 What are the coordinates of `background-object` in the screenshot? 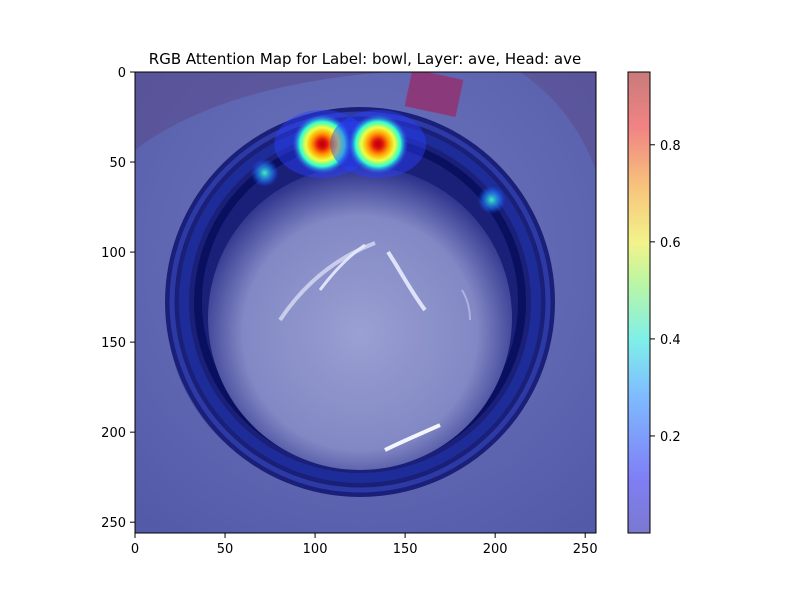 It's located at (434, 94).